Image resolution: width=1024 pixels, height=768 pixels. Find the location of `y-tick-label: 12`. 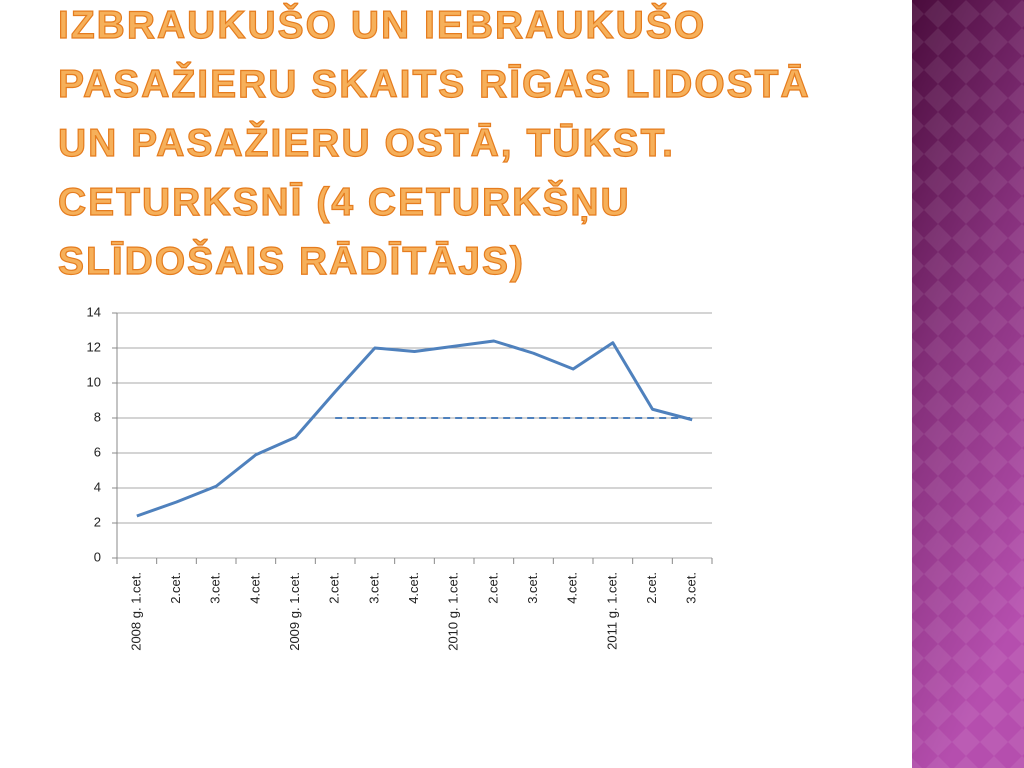

y-tick-label: 12 is located at coordinates (94, 346).